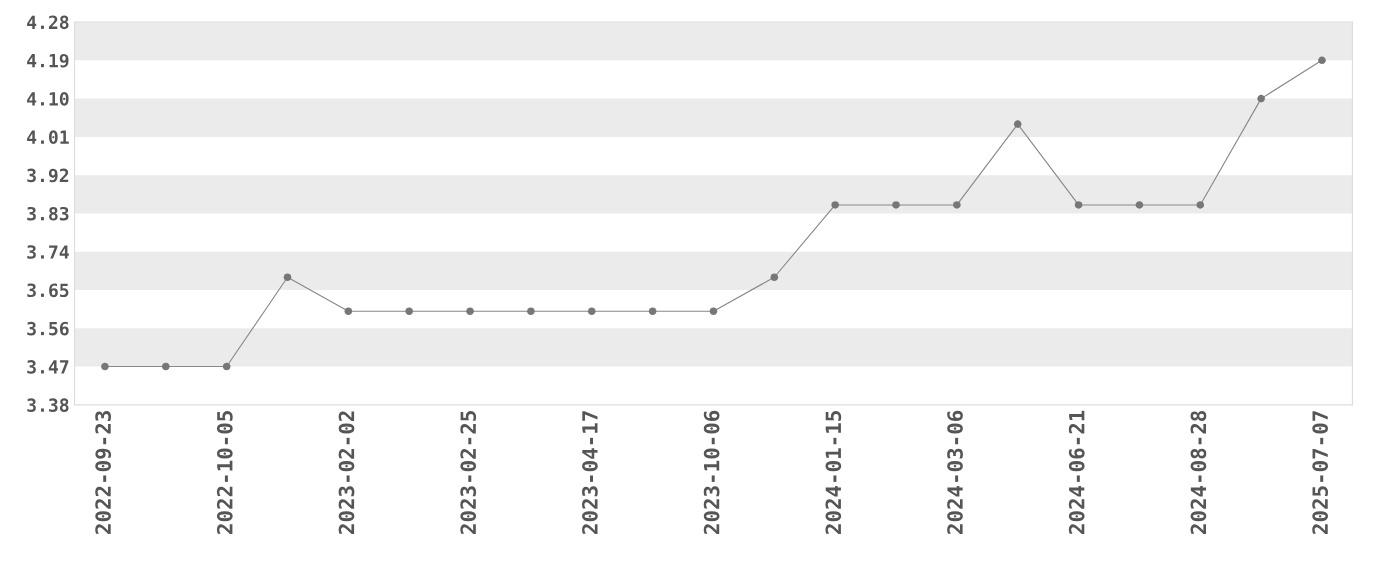 The image size is (1380, 580). I want to click on x-tick-label: 2022-09-23, so click(103, 472).